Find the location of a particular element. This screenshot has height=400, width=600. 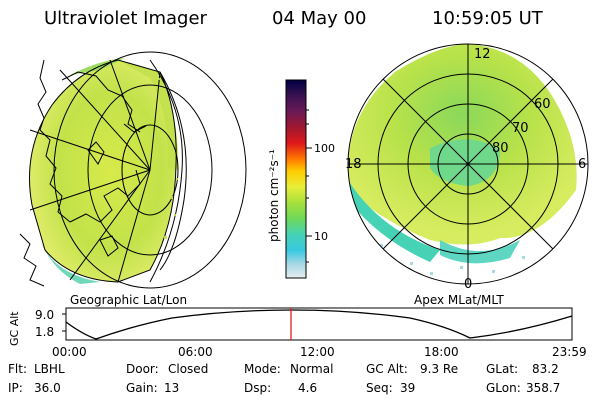

colorbar-tick-10: 10 is located at coordinates (321, 236).